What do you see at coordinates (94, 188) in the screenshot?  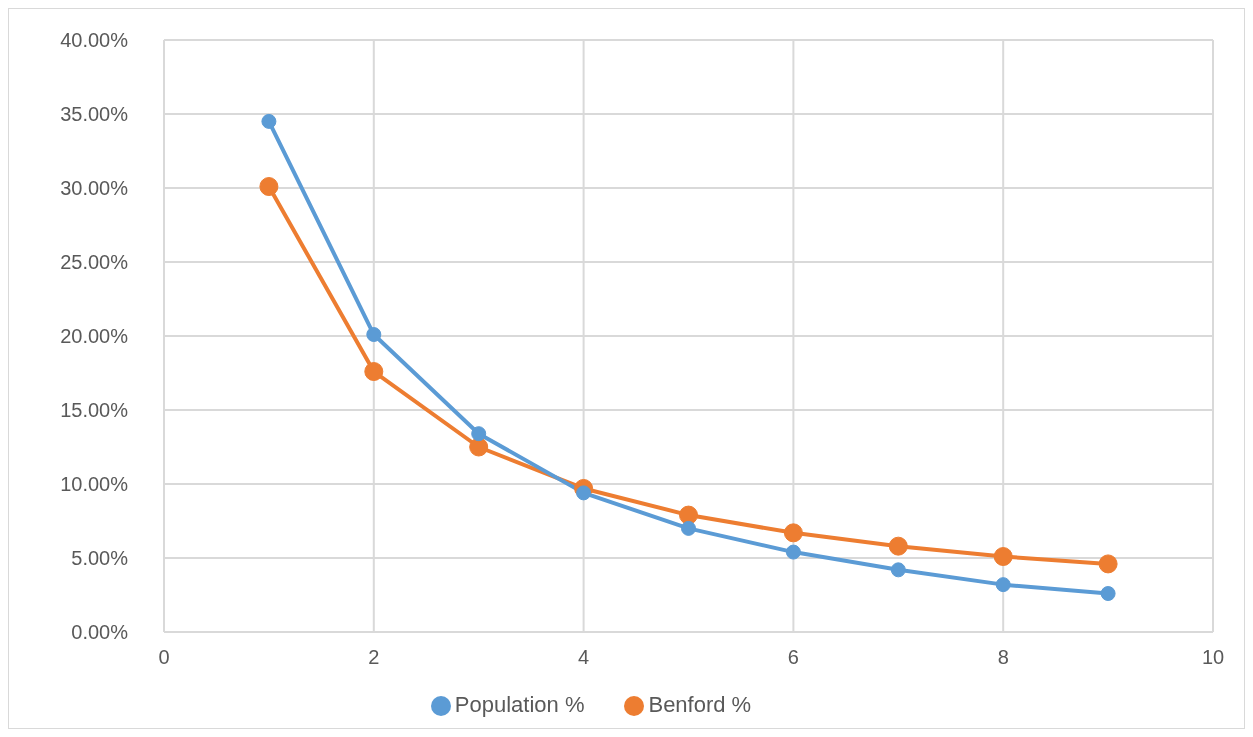 I see `y-tick-label: 30.00%` at bounding box center [94, 188].